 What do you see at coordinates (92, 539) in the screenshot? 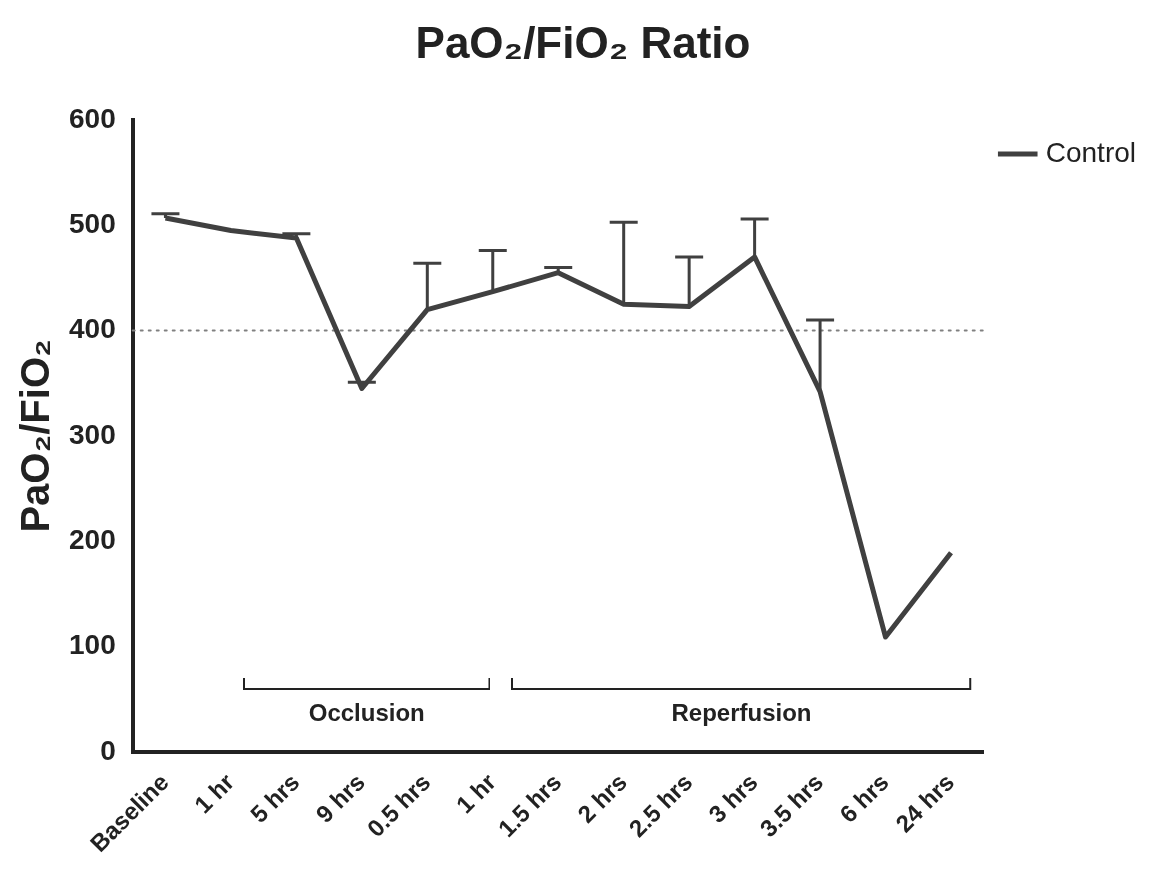
I see `y-tick-label: 200` at bounding box center [92, 539].